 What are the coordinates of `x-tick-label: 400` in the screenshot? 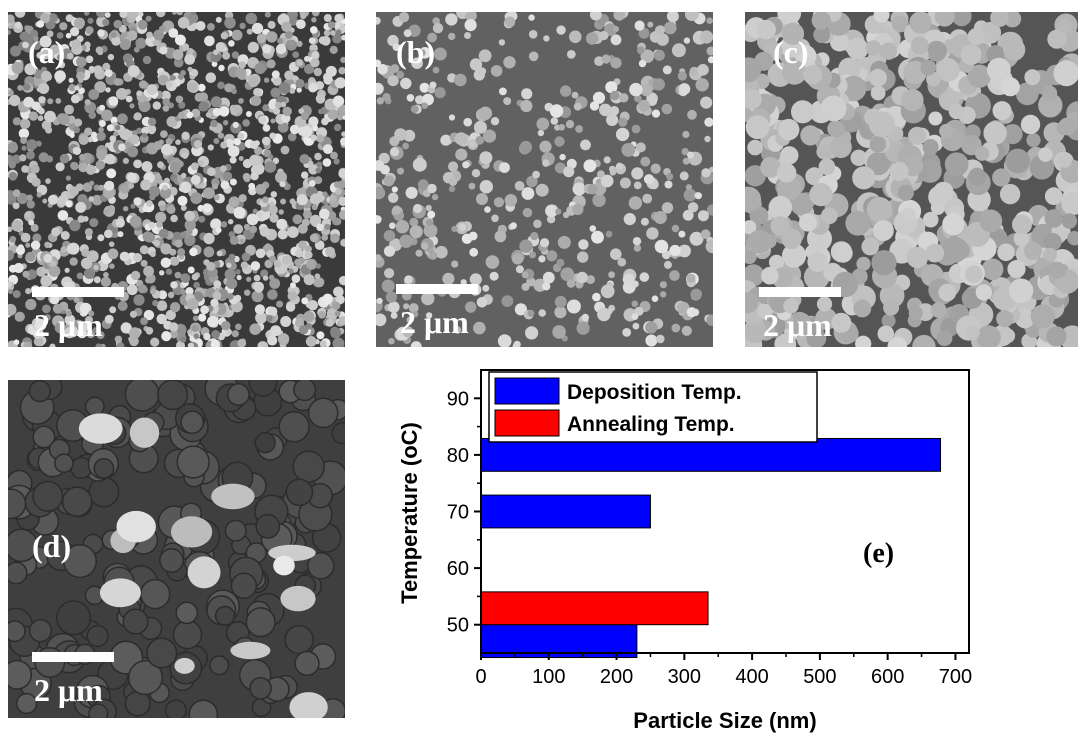 It's located at (751, 677).